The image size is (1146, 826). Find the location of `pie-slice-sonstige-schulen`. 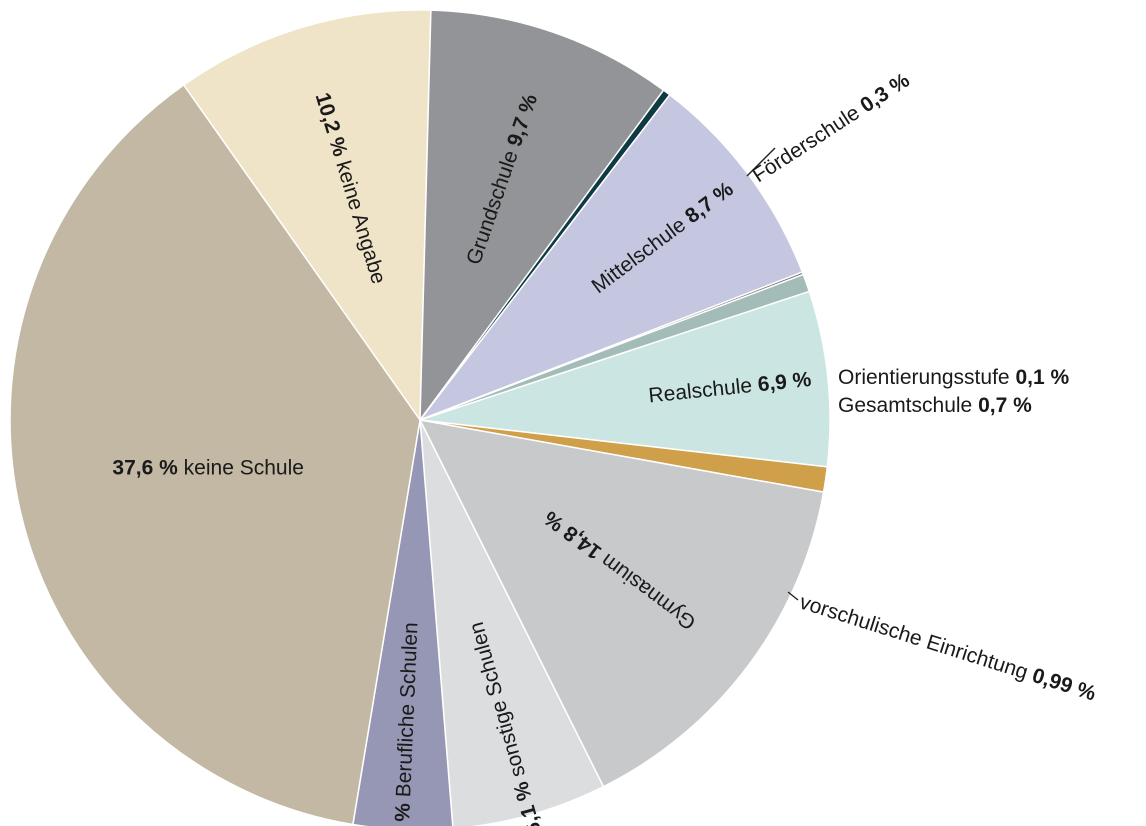

pie-slice-sonstige-schulen is located at coordinates (512, 622).